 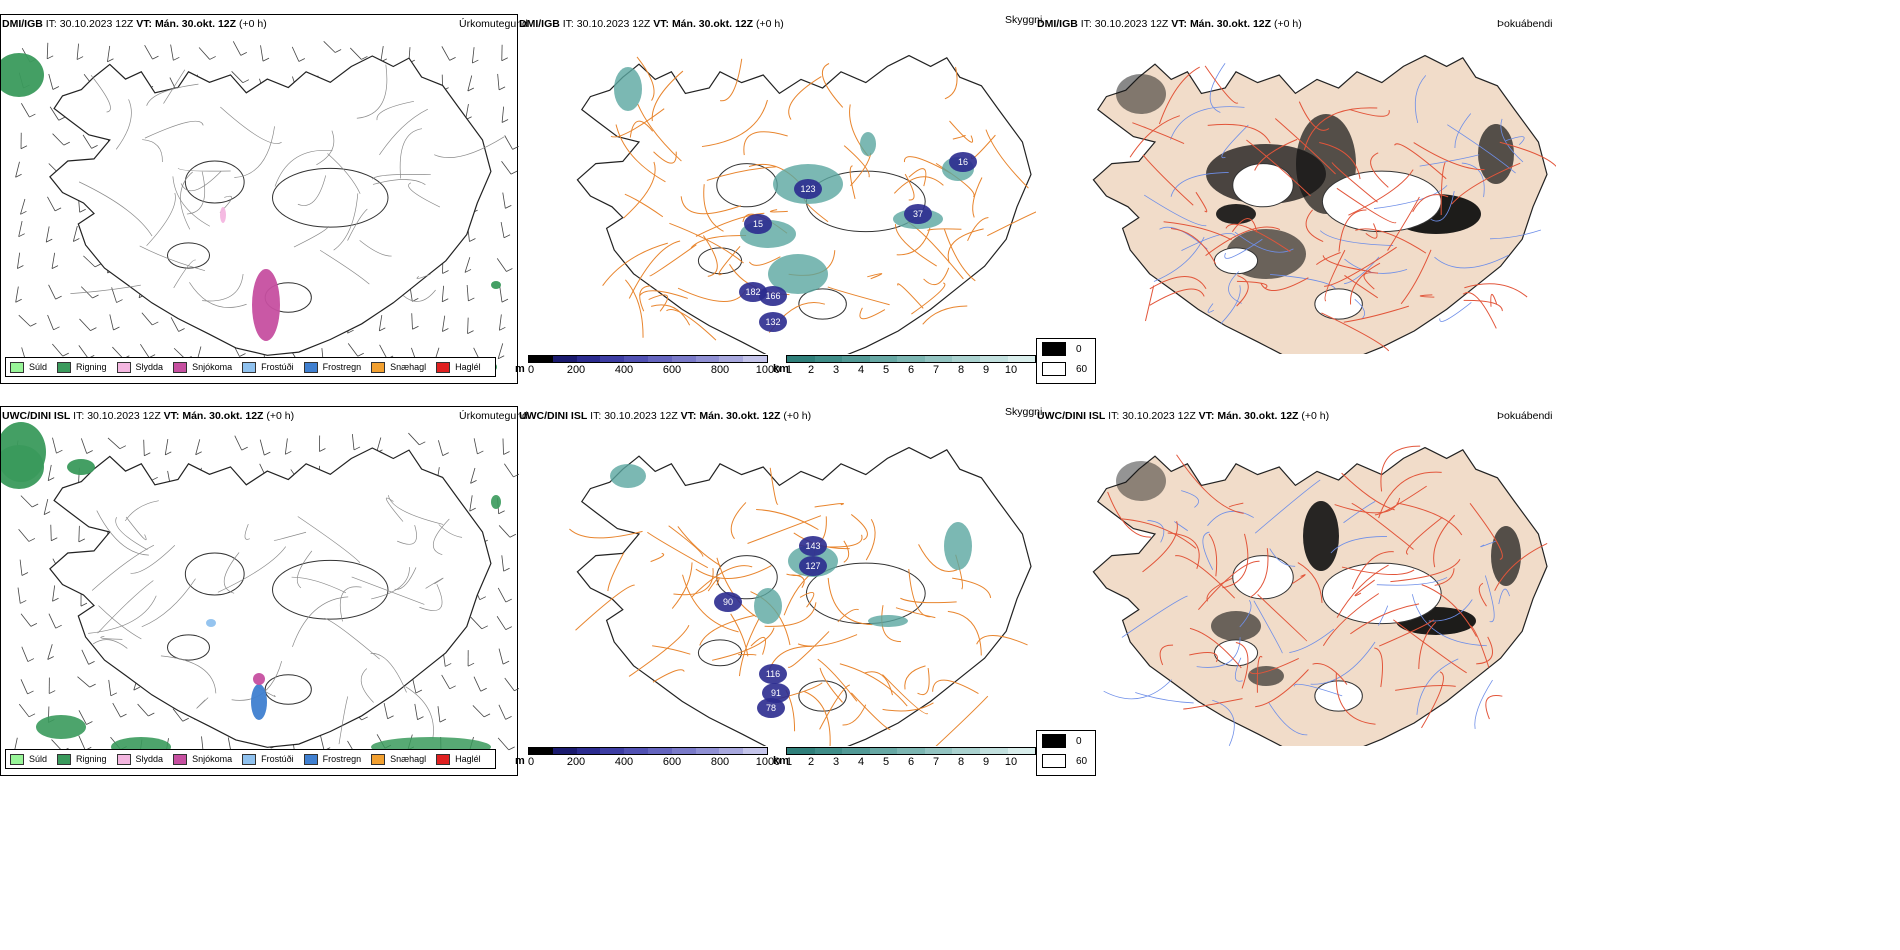 I want to click on precip-legend-item: Slydda, so click(x=139, y=367).